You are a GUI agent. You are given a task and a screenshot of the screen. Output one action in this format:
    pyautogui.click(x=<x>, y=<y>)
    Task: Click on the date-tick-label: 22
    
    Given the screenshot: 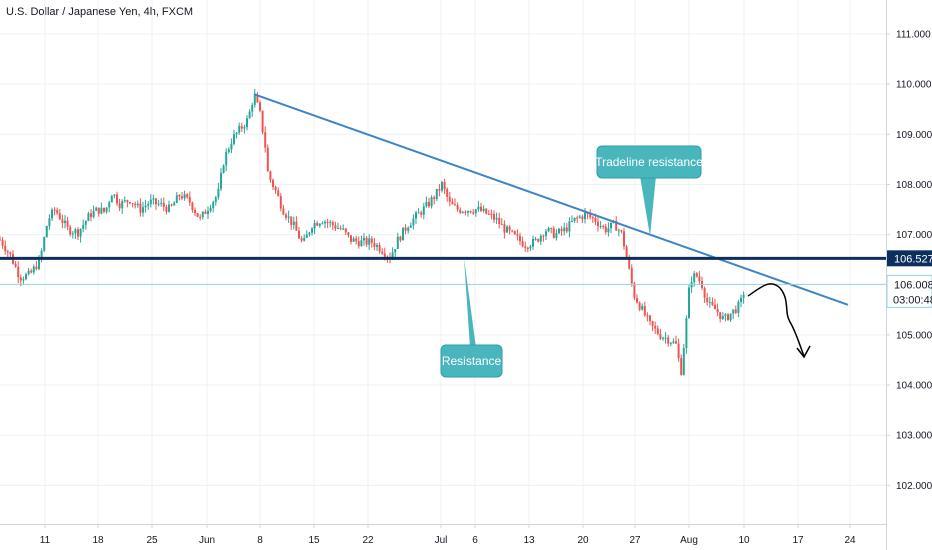 What is the action you would take?
    pyautogui.click(x=368, y=540)
    